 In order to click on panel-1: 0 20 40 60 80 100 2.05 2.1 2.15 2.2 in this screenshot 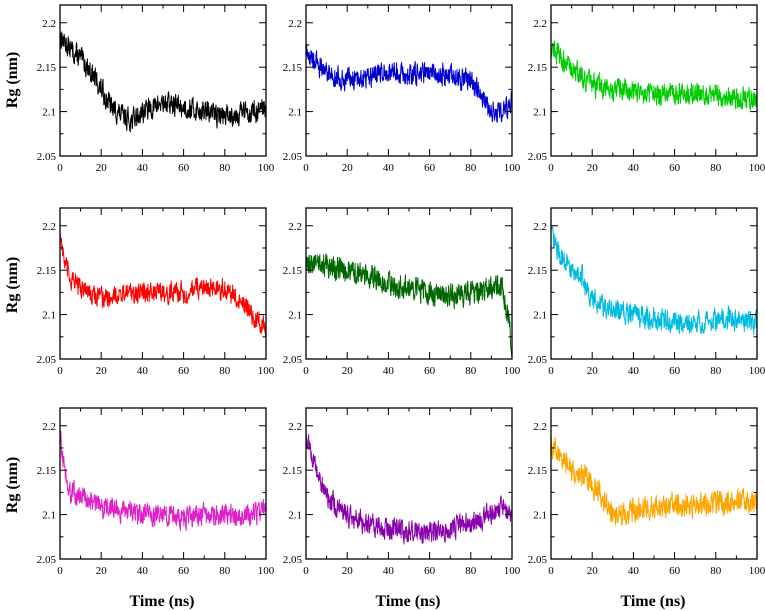, I will do `click(156, 89)`.